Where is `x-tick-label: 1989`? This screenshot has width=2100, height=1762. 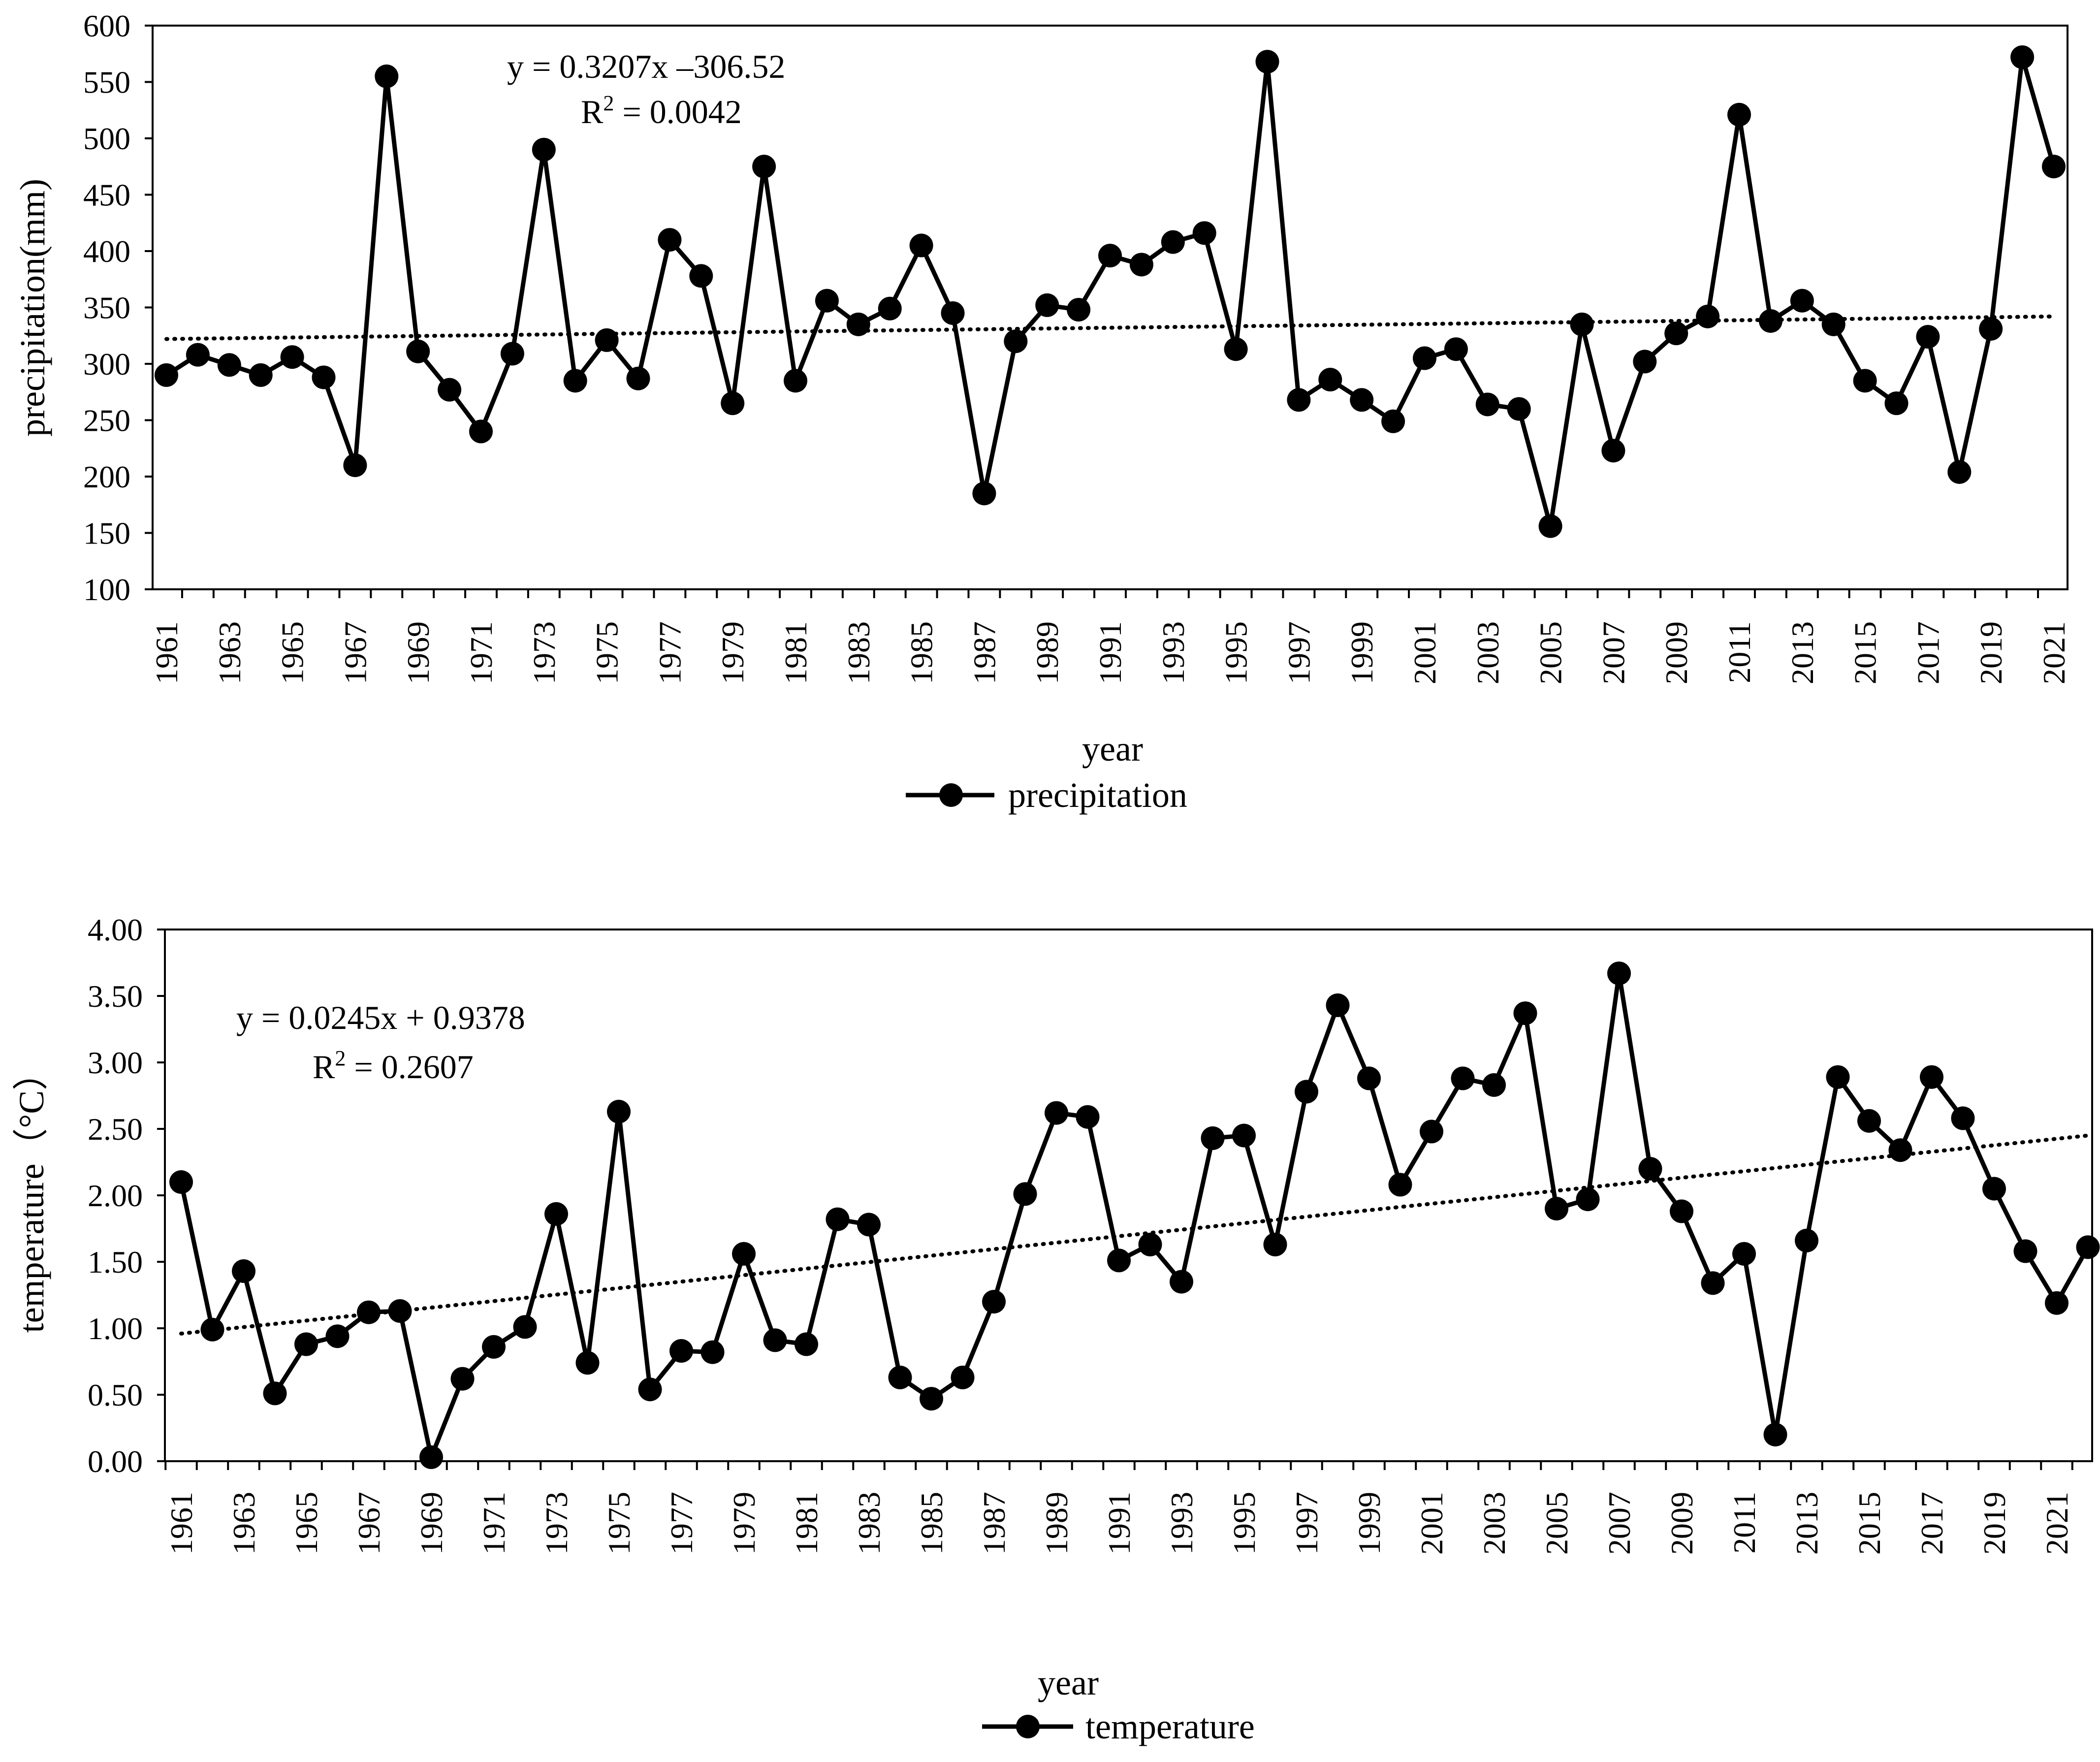 x-tick-label: 1989 is located at coordinates (1057, 1523).